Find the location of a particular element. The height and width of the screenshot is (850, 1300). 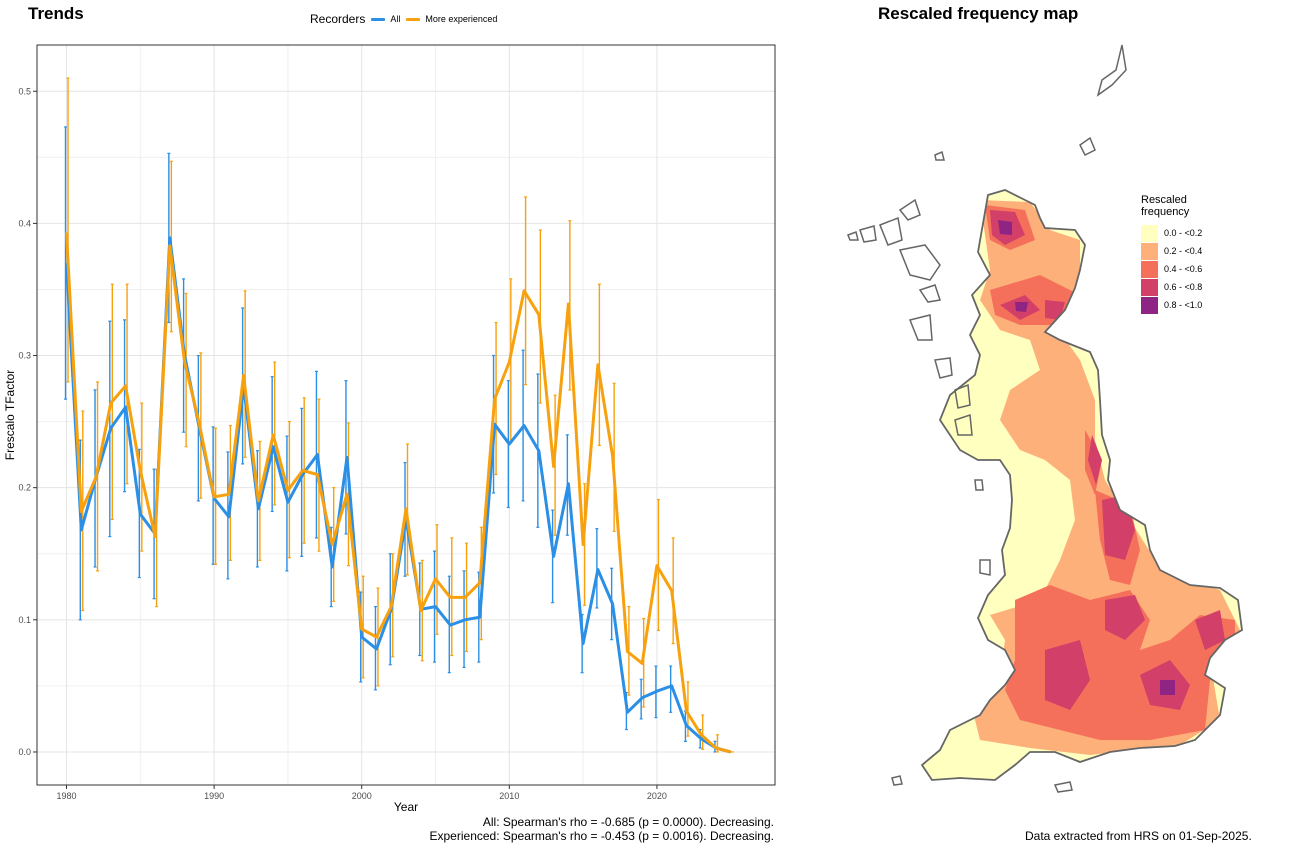

map-legend-item: 0.0 - <0.2 is located at coordinates (1171, 233).